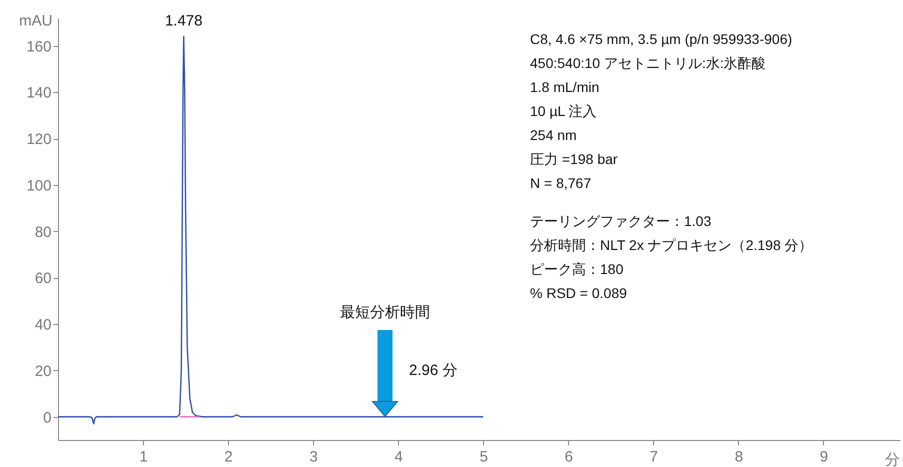  Describe the element at coordinates (661, 39) in the screenshot. I see `annotation: C8, 4.6 ×75 mm, 3.5 µm (p/n 959933-906)` at that location.